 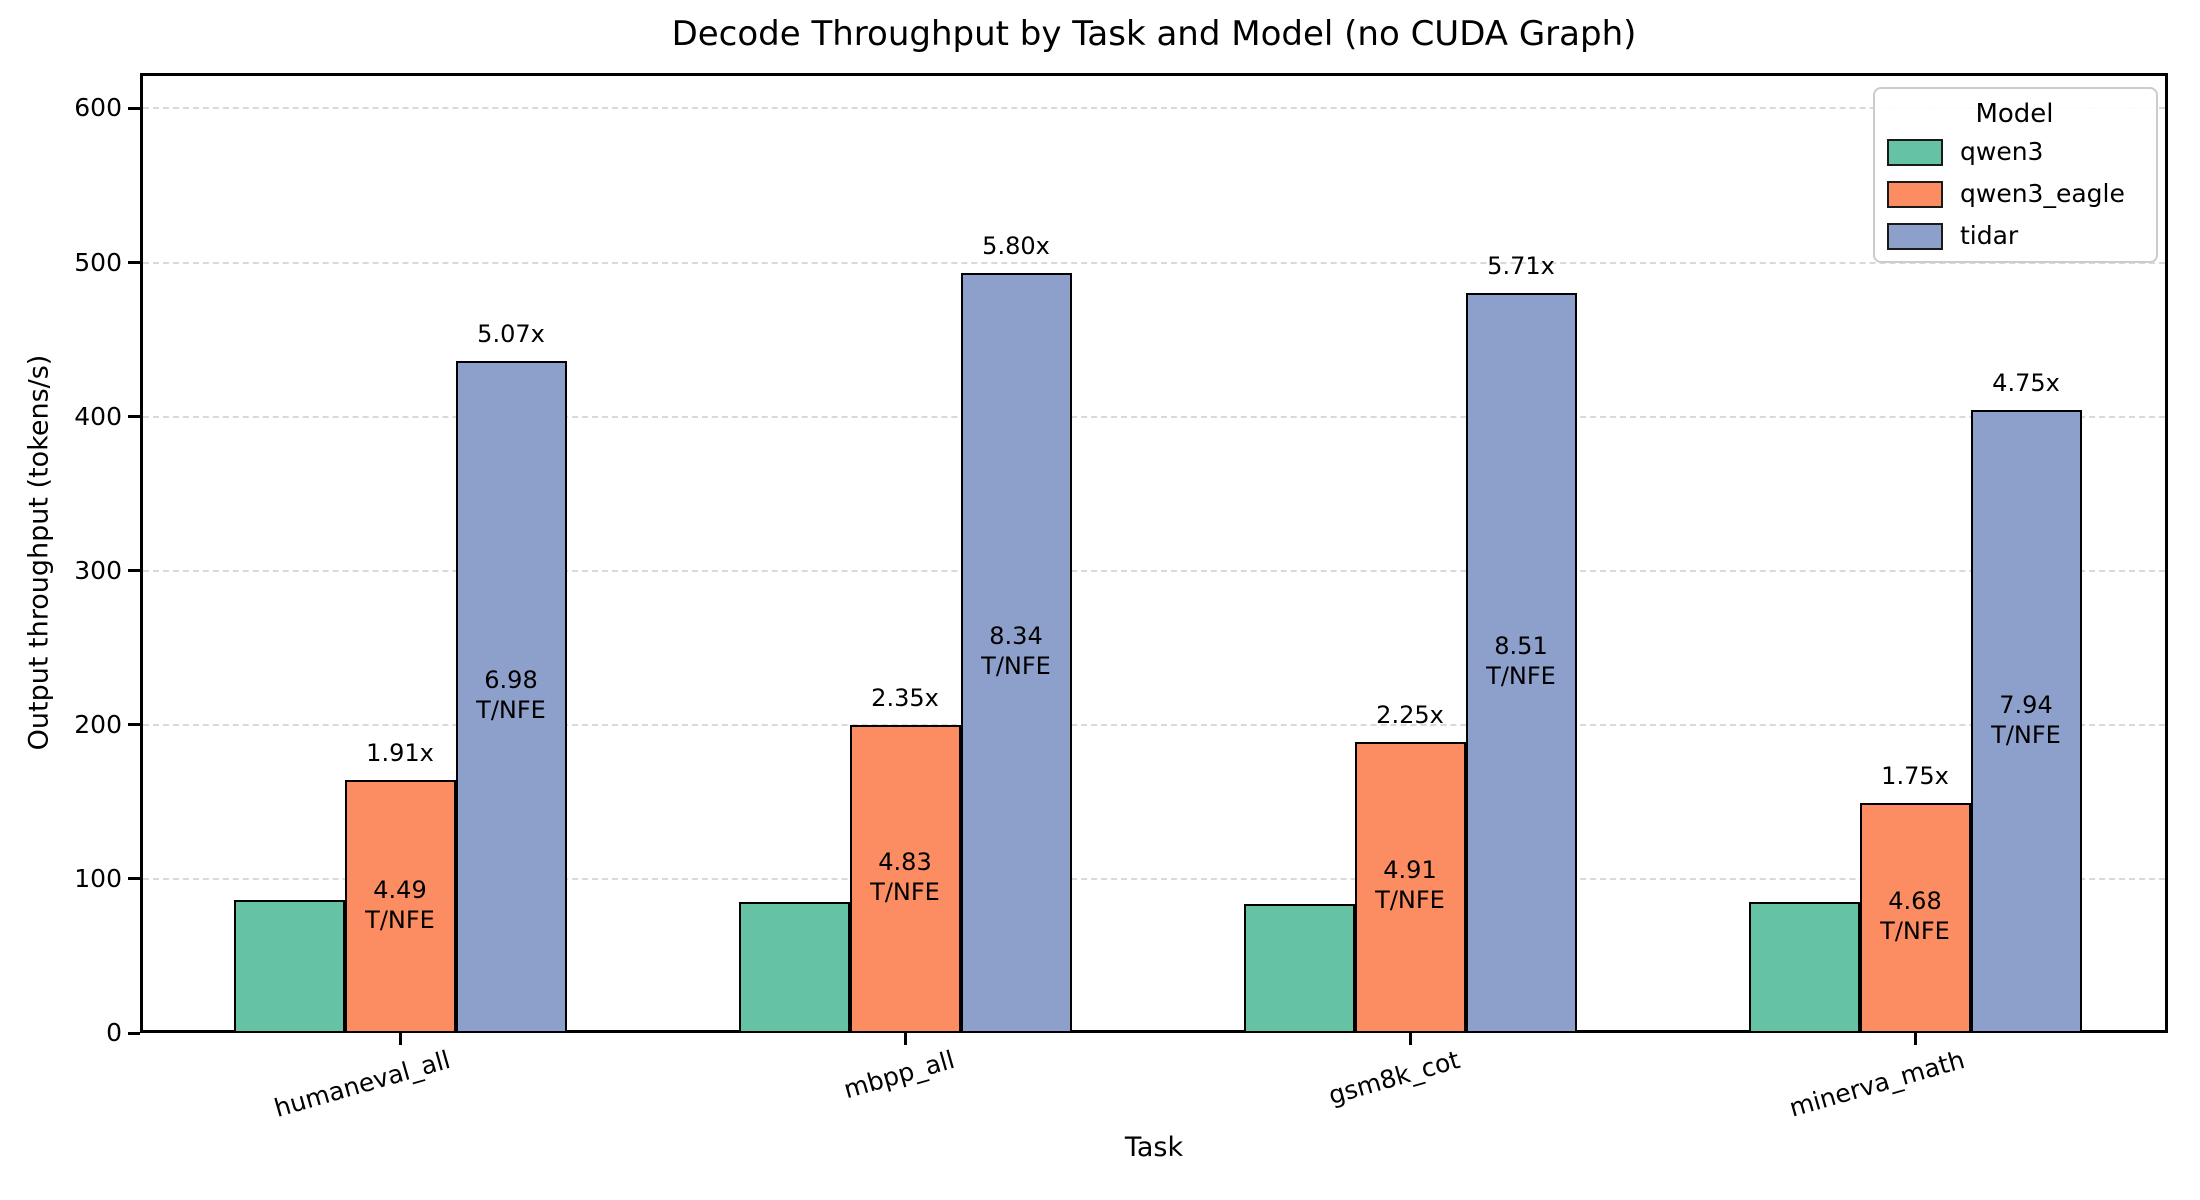 What do you see at coordinates (98, 878) in the screenshot?
I see `y-tick-label-100: 100` at bounding box center [98, 878].